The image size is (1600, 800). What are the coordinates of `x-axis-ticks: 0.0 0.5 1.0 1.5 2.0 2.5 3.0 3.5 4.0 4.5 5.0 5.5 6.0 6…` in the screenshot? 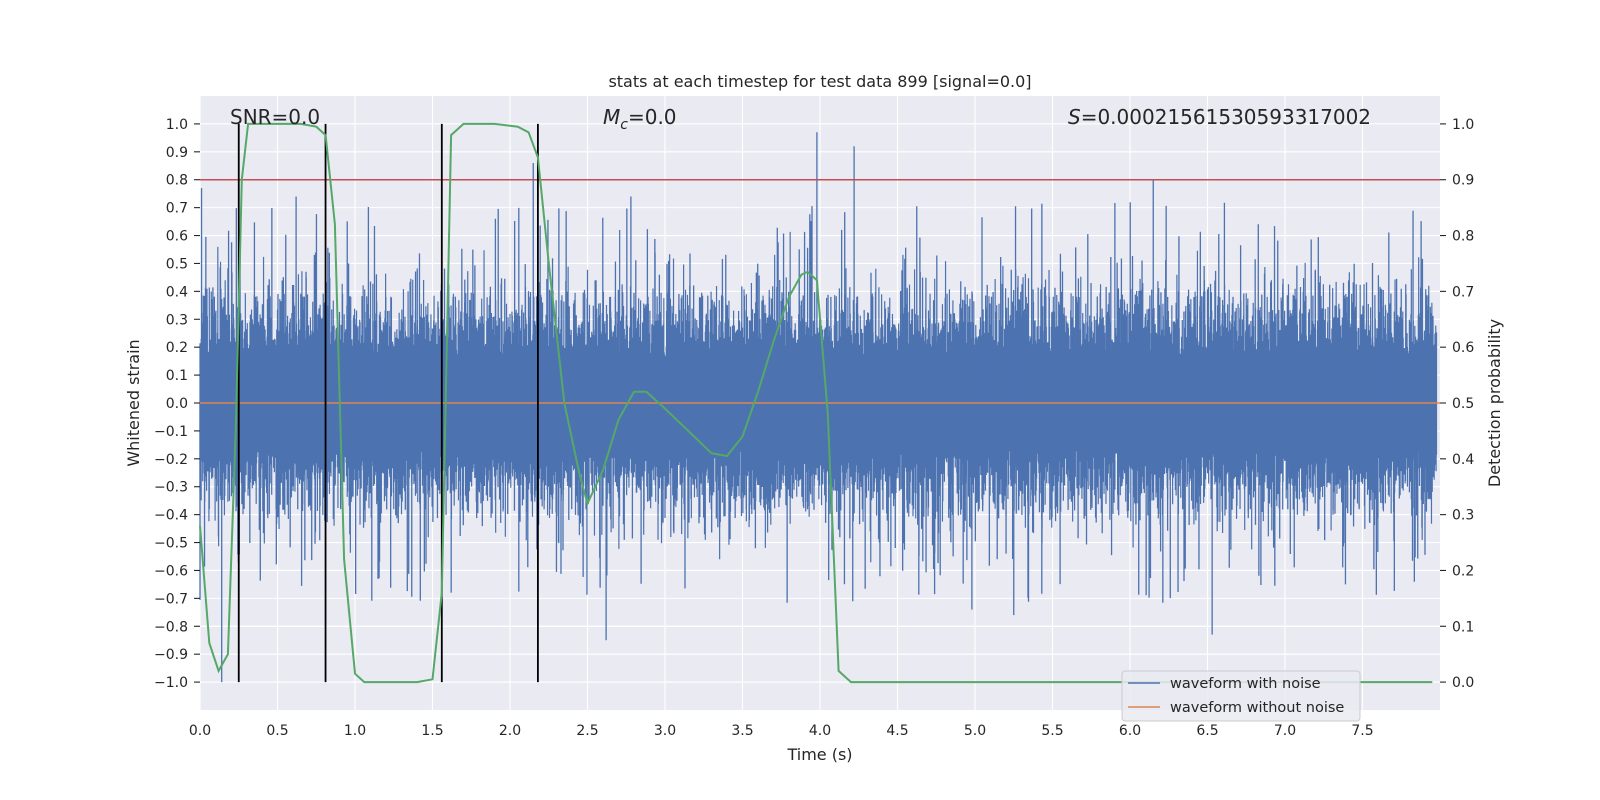 It's located at (781, 731).